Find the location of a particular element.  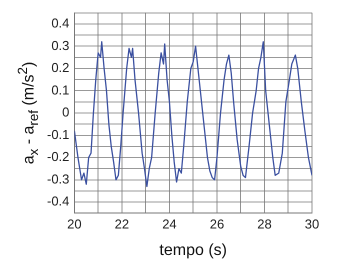

x-tick-label: 30 is located at coordinates (312, 224).